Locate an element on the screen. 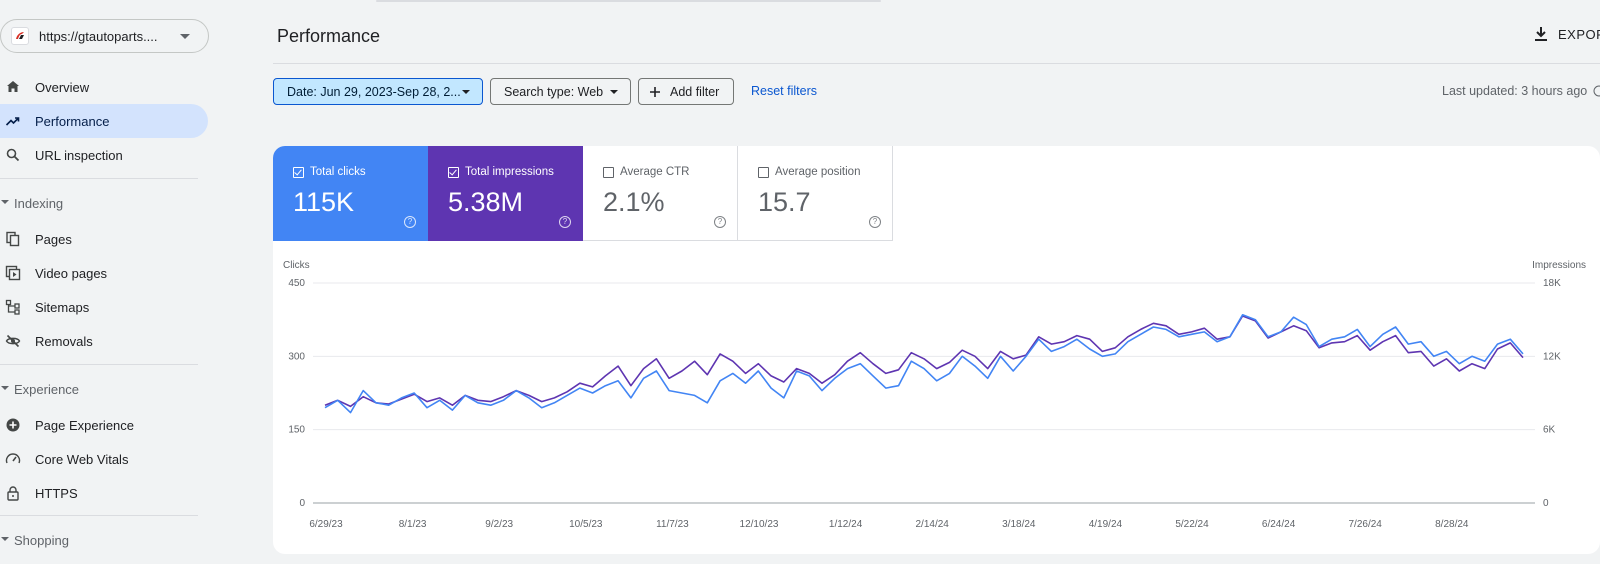  sidebar-item-url-inspection: URL inspection is located at coordinates (104, 155).